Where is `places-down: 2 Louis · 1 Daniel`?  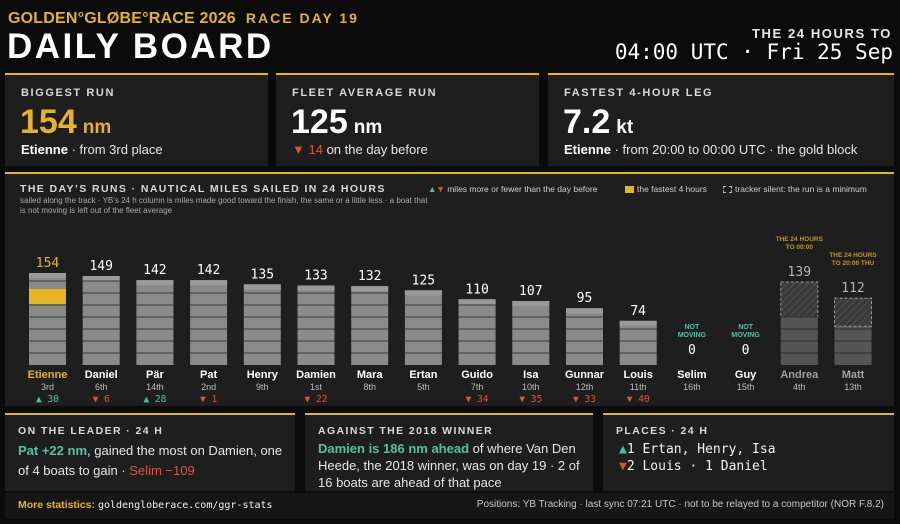 places-down: 2 Louis · 1 Daniel is located at coordinates (697, 466).